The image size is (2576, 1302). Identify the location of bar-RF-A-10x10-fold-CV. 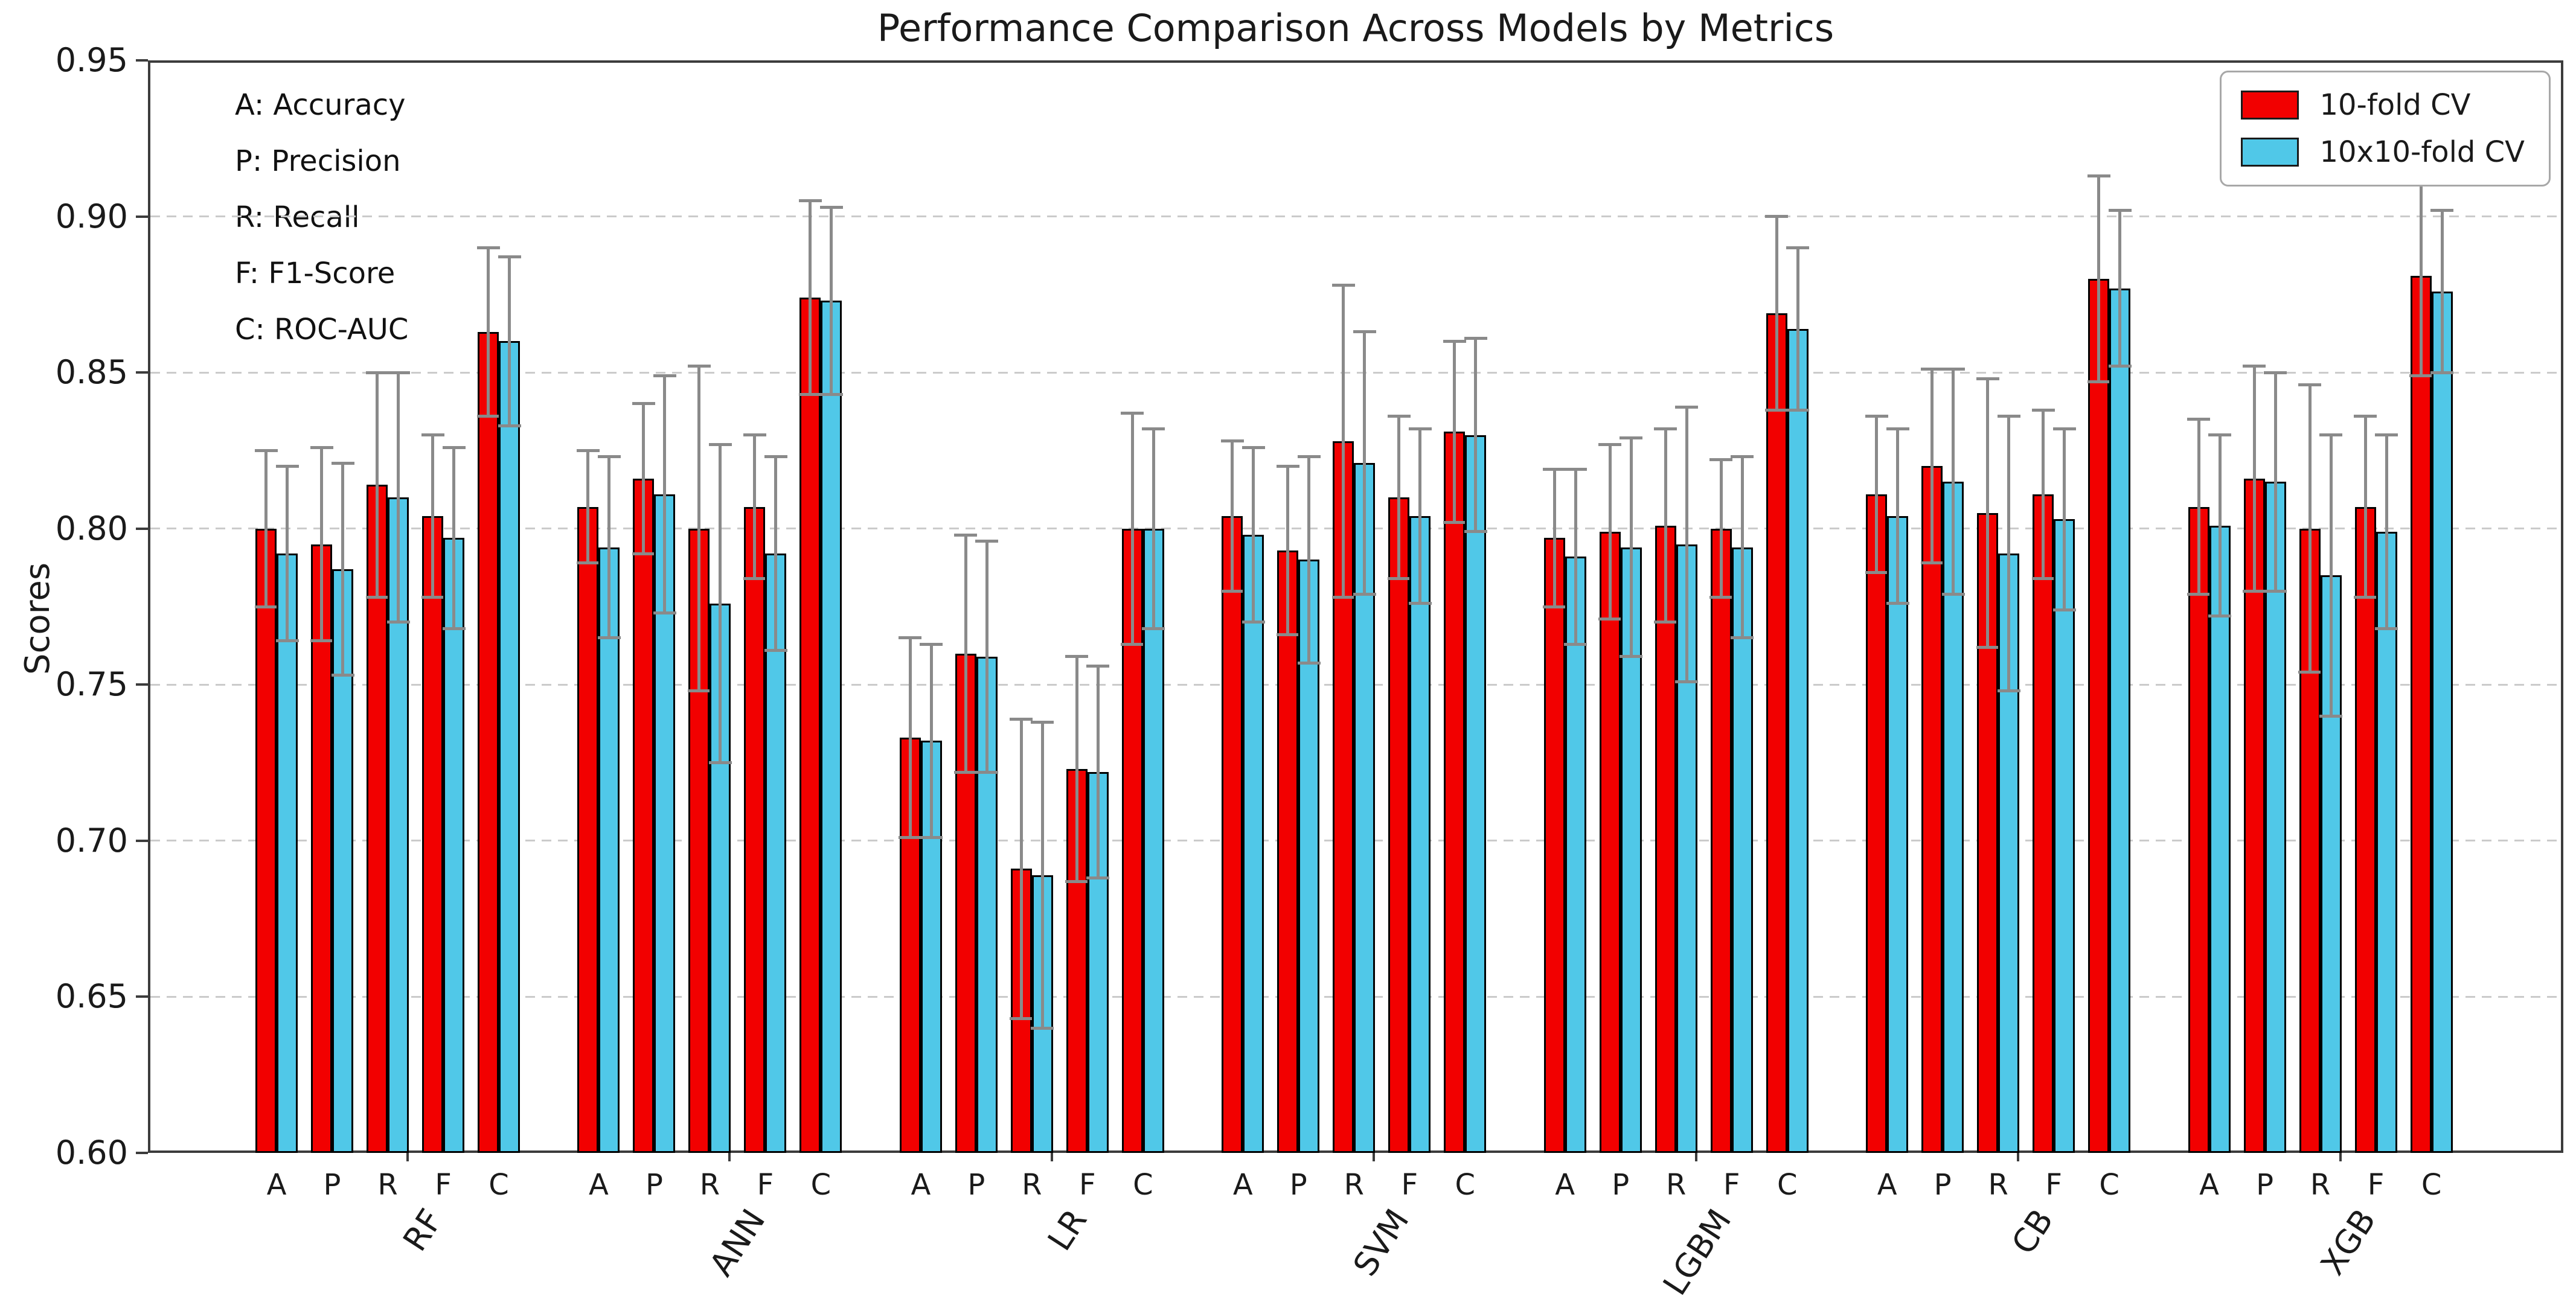
(287, 853).